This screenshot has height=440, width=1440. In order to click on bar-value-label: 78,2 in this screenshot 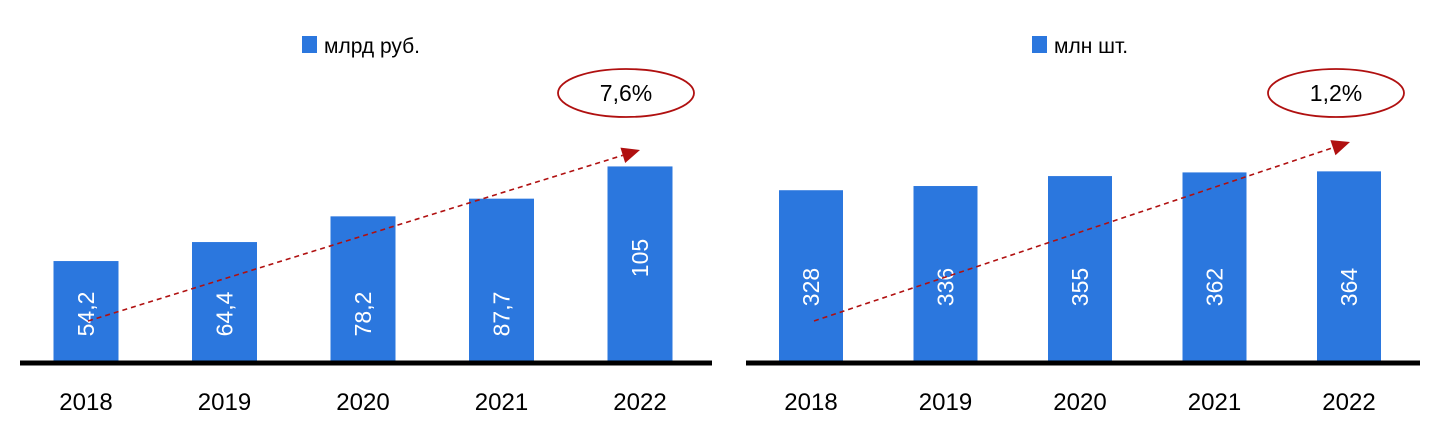, I will do `click(363, 314)`.